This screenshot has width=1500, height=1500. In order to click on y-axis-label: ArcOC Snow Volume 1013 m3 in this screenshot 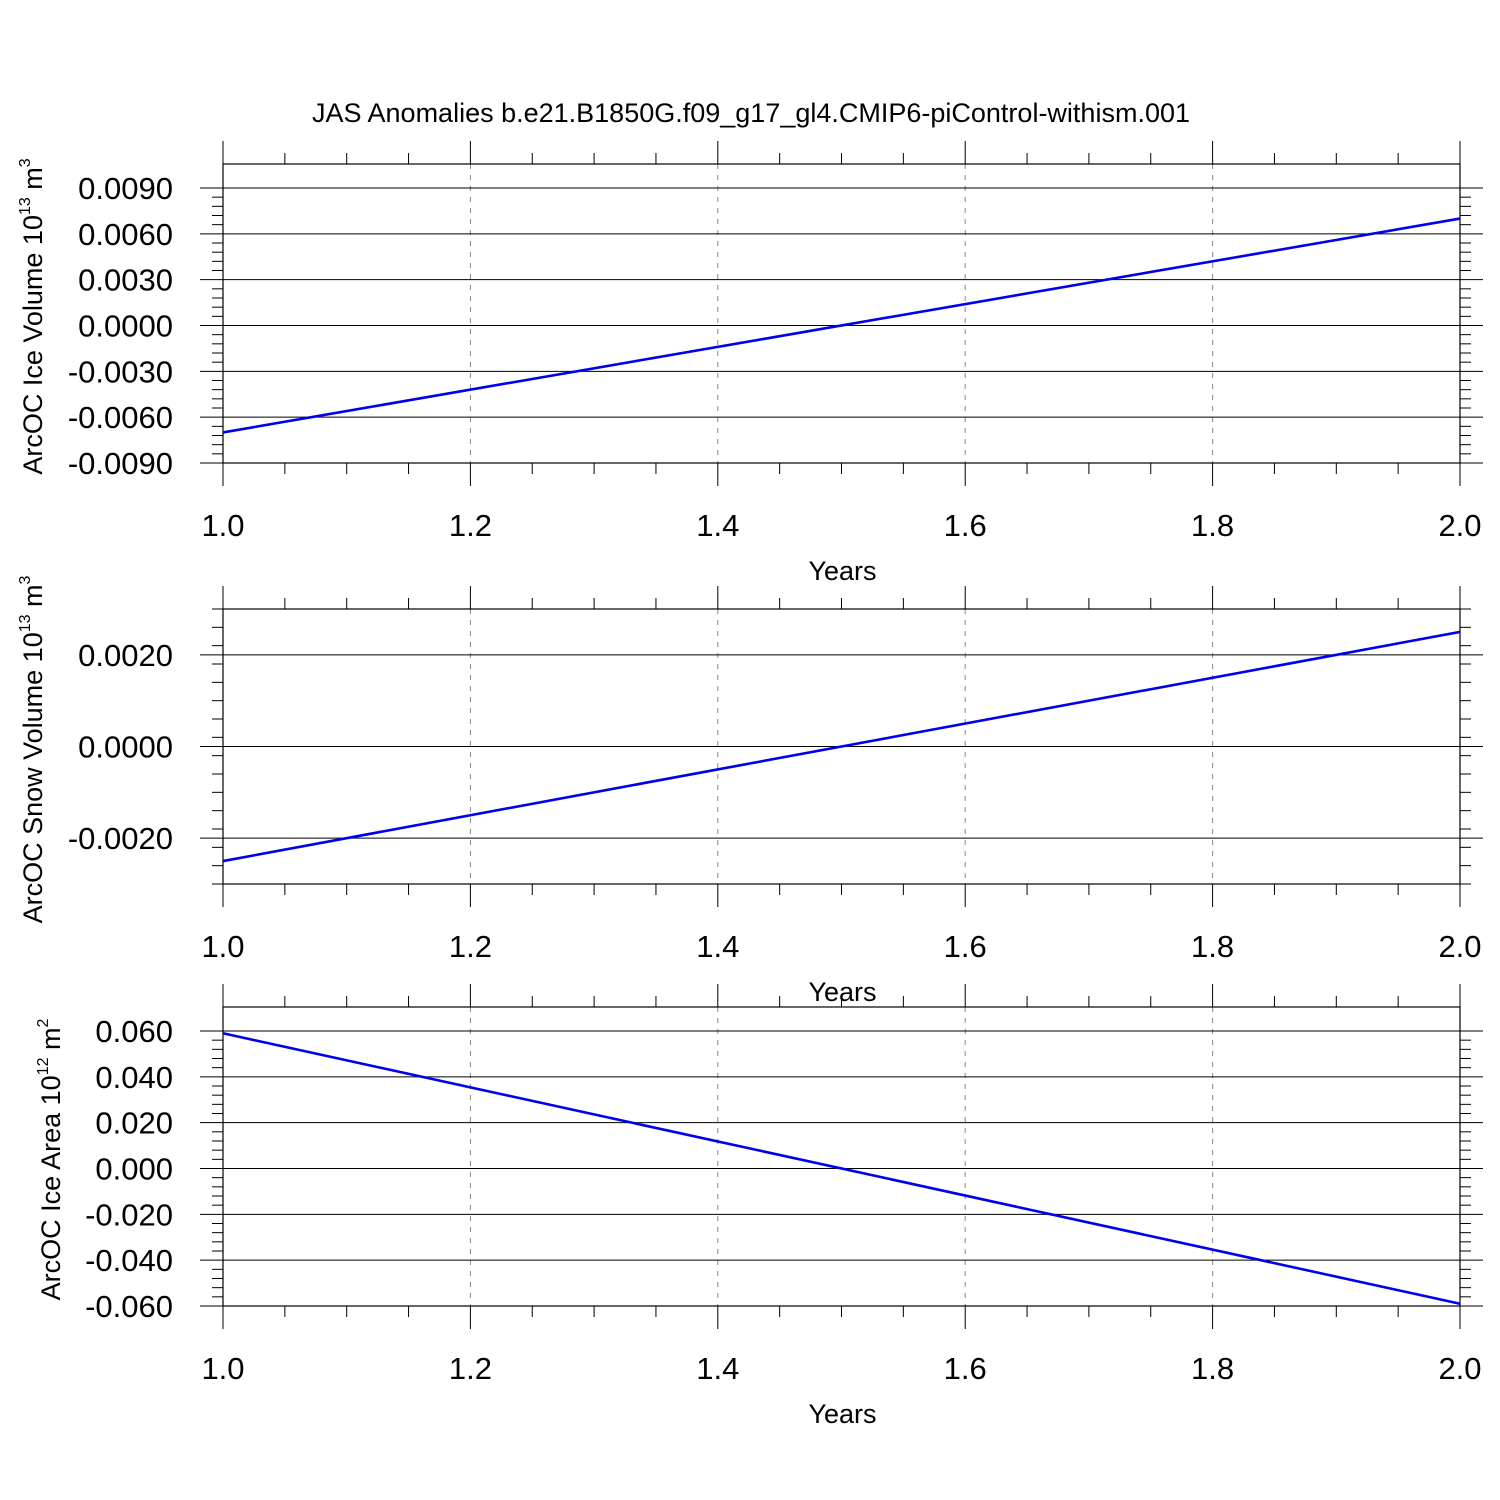, I will do `click(32, 749)`.